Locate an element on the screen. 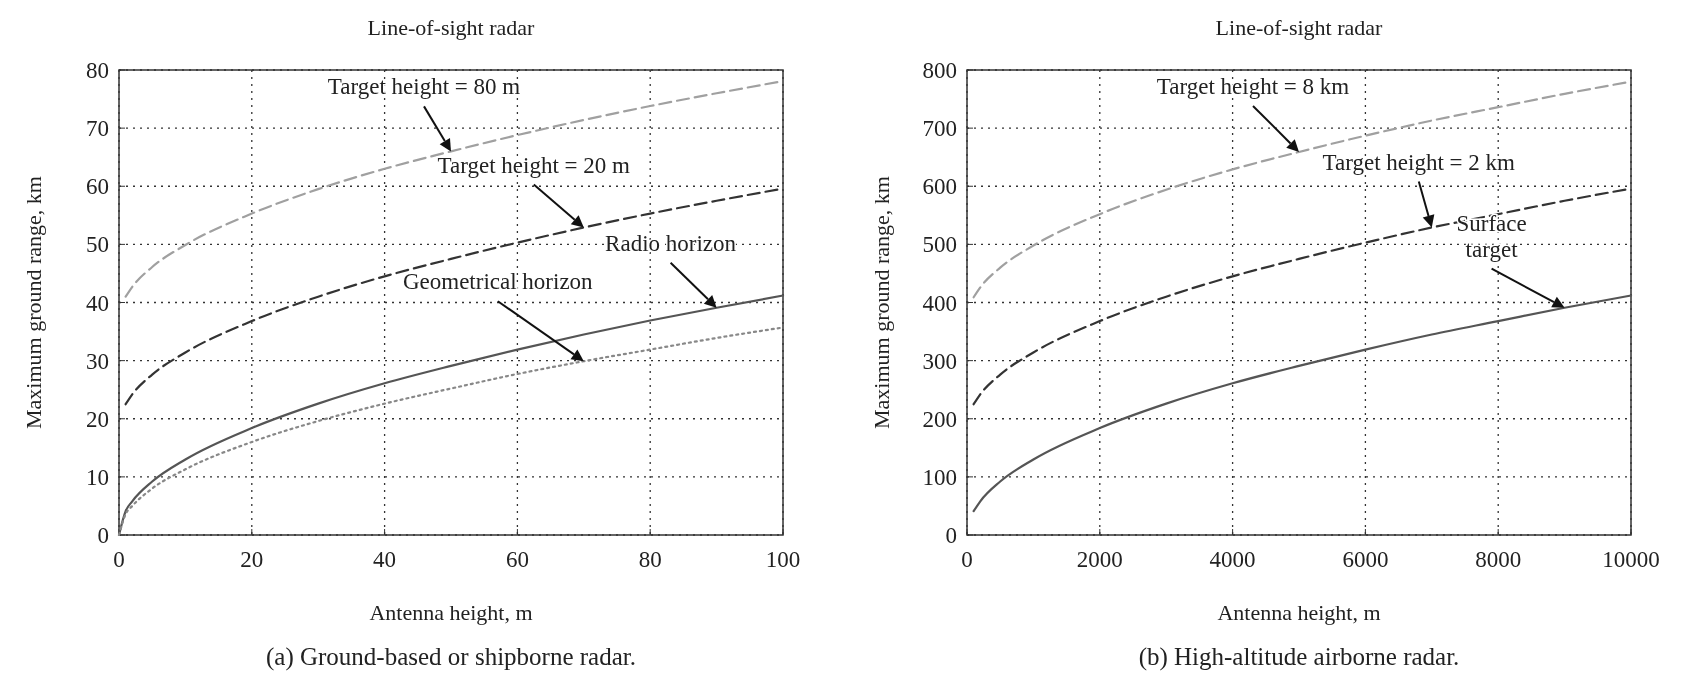 This screenshot has height=697, width=1682. y-tick-label: 500 is located at coordinates (939, 245).